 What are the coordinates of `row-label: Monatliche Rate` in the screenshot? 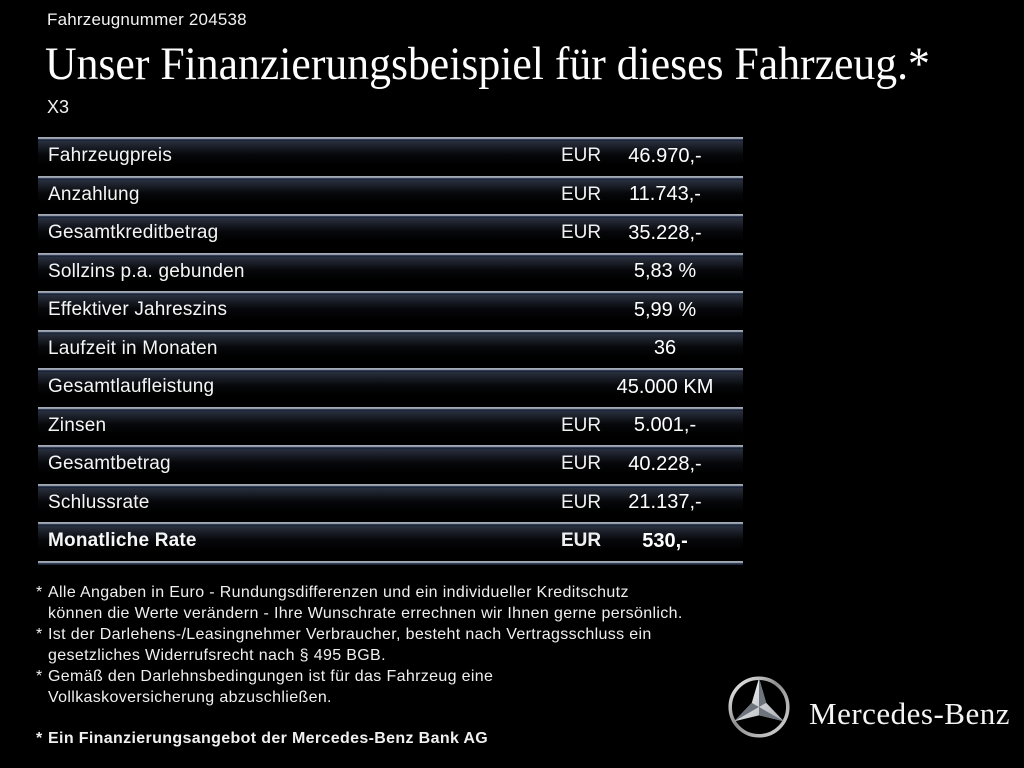 It's located at (122, 541).